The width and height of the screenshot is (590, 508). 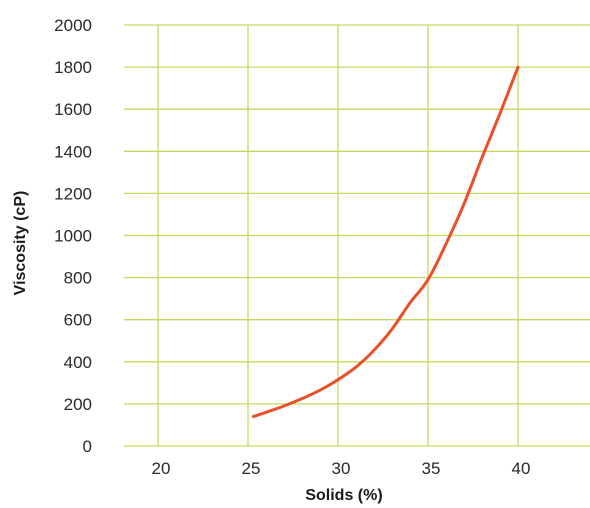 I want to click on y-tick-label: 600, so click(x=78, y=320).